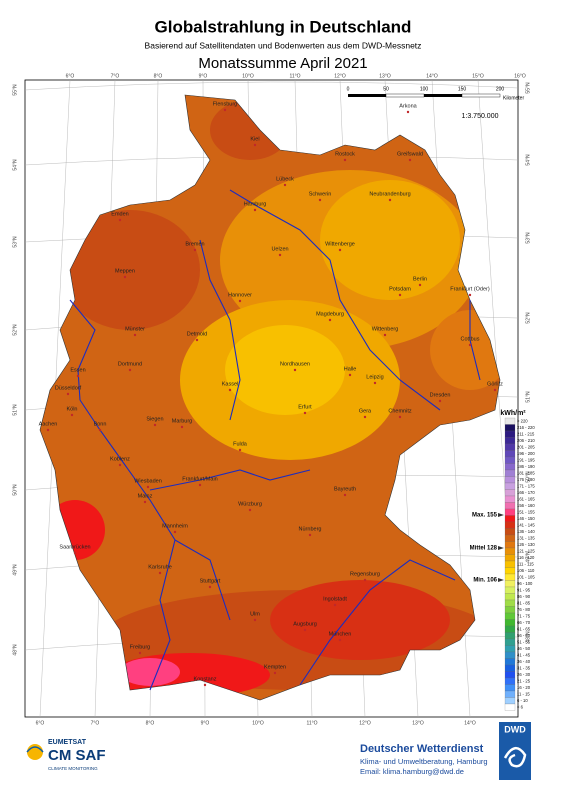 The width and height of the screenshot is (566, 805). What do you see at coordinates (335, 599) in the screenshot?
I see `city-label: Ingolstadt` at bounding box center [335, 599].